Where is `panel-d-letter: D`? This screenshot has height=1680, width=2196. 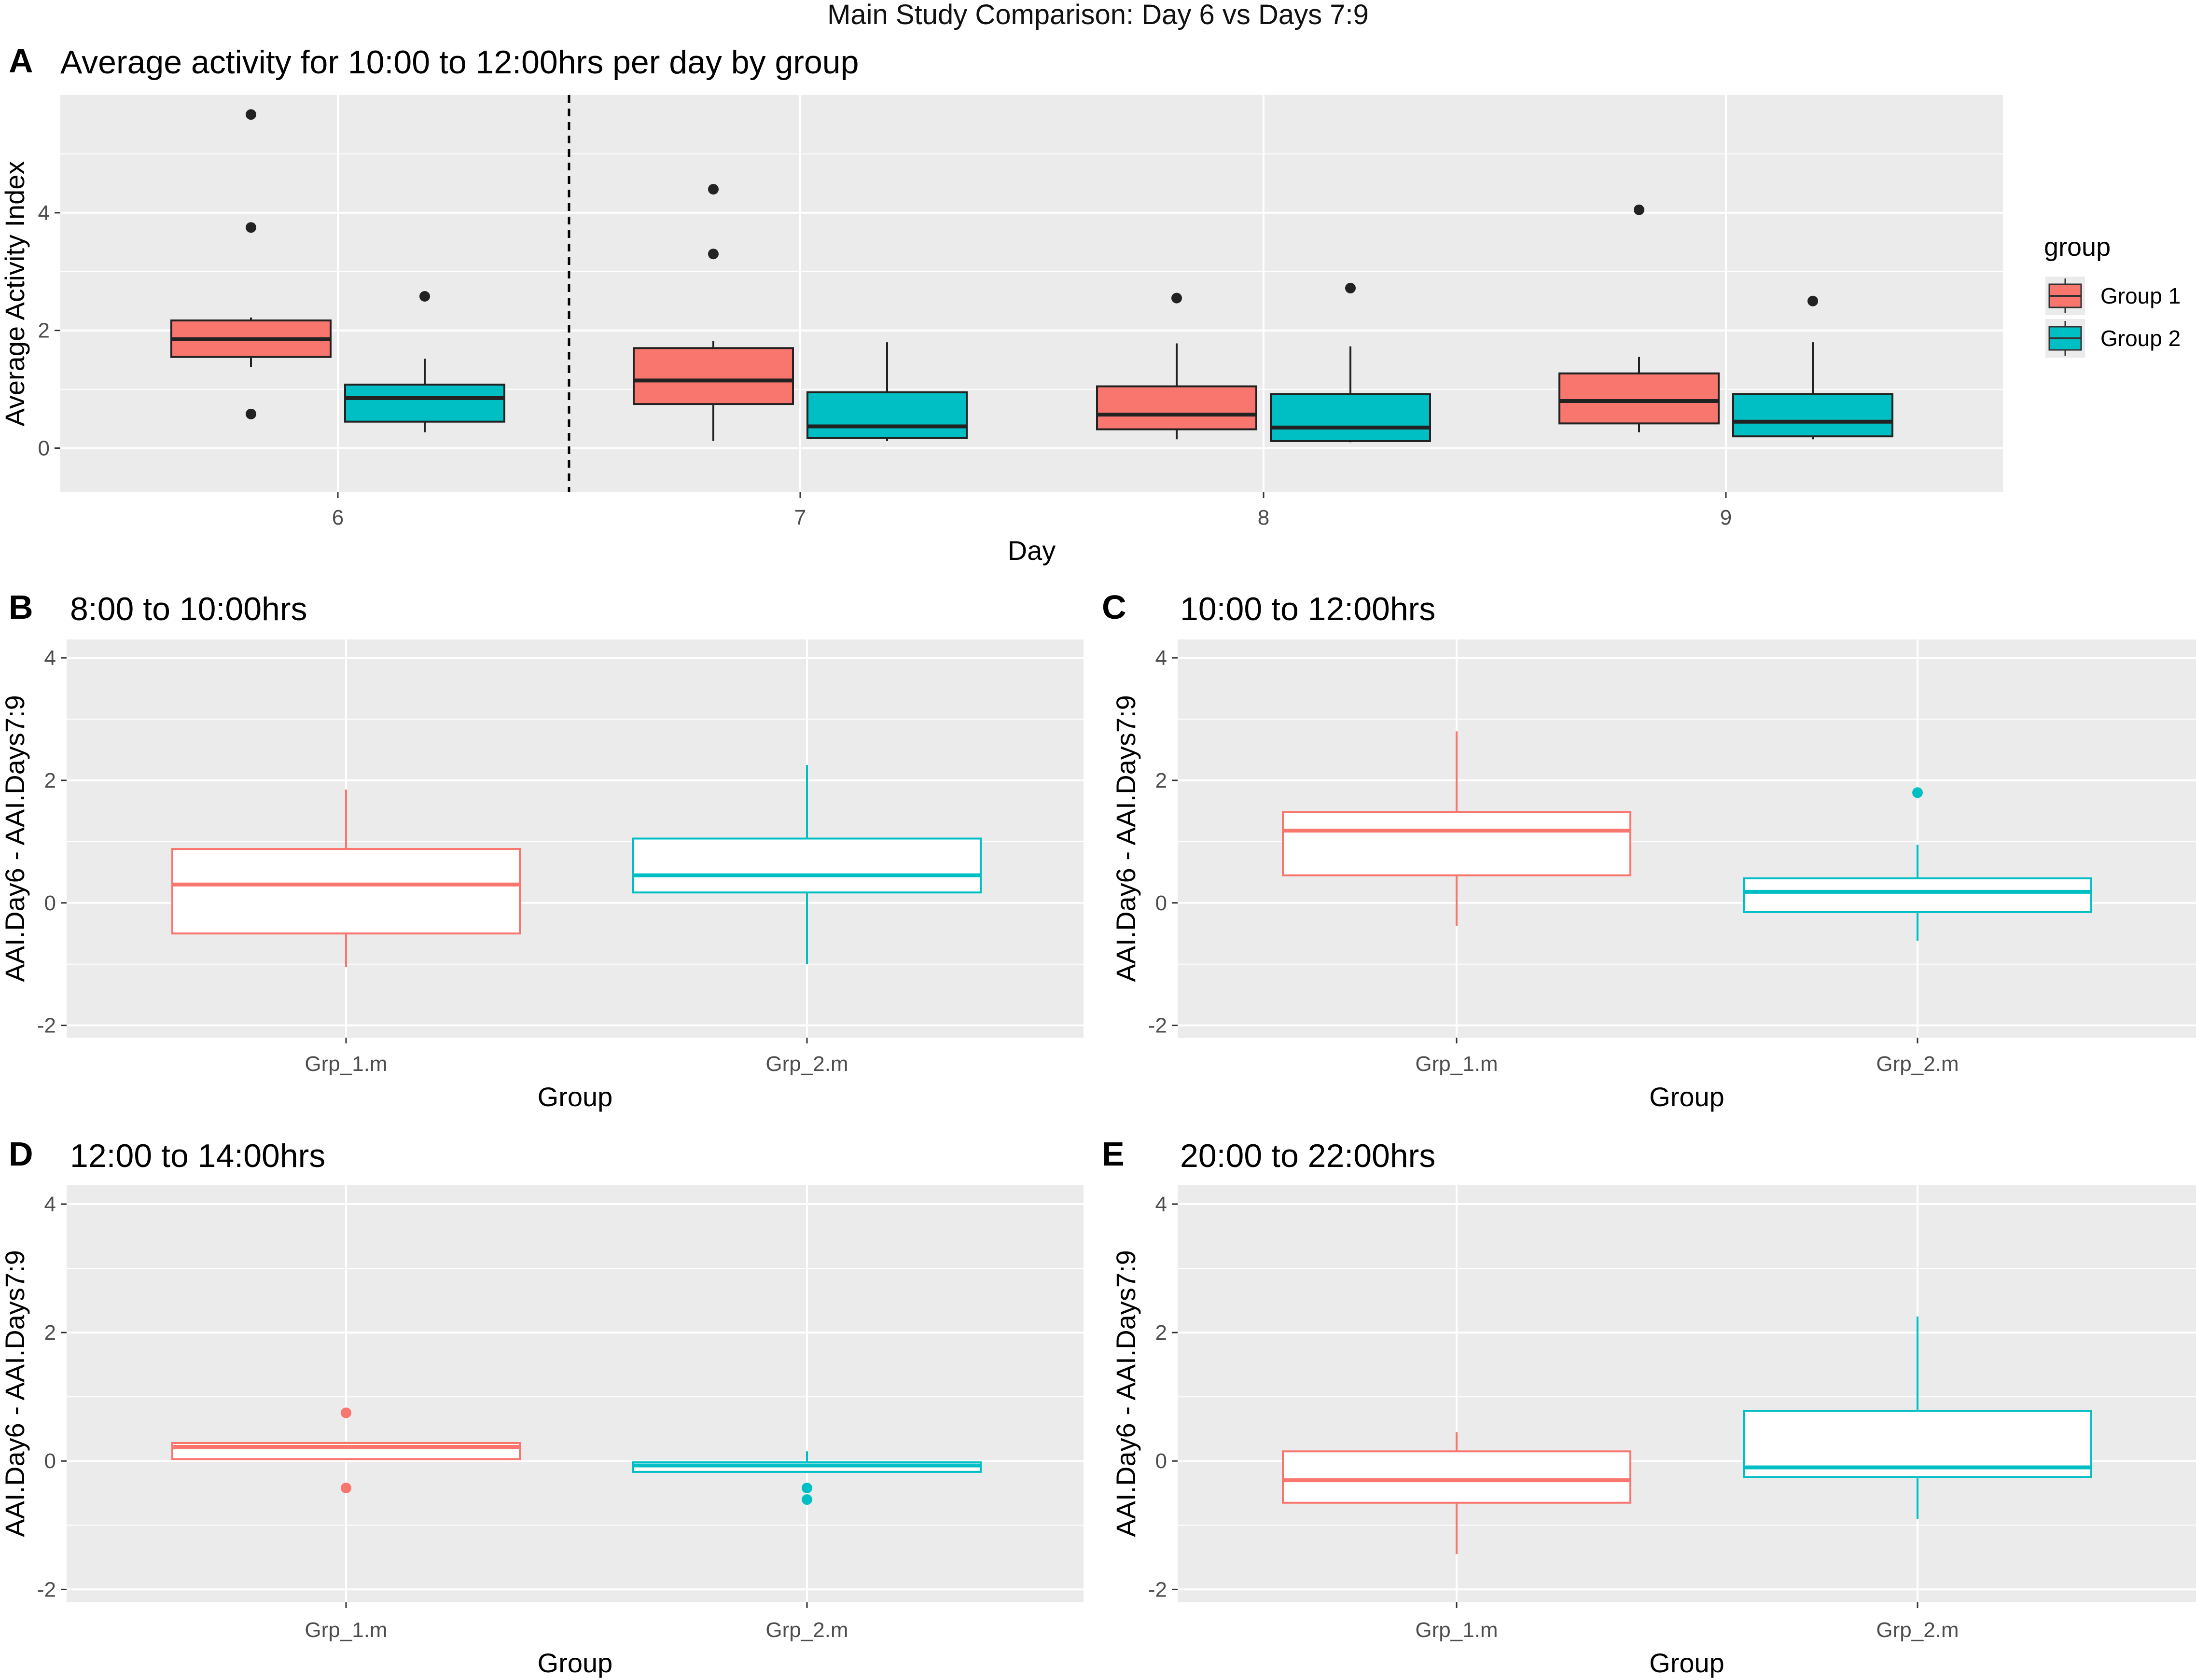 panel-d-letter: D is located at coordinates (21, 1154).